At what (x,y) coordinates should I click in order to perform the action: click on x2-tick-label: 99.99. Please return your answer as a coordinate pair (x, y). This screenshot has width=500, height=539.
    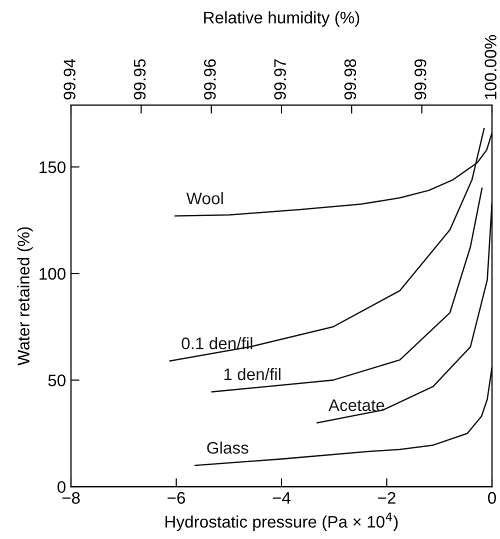
    Looking at the image, I should click on (420, 79).